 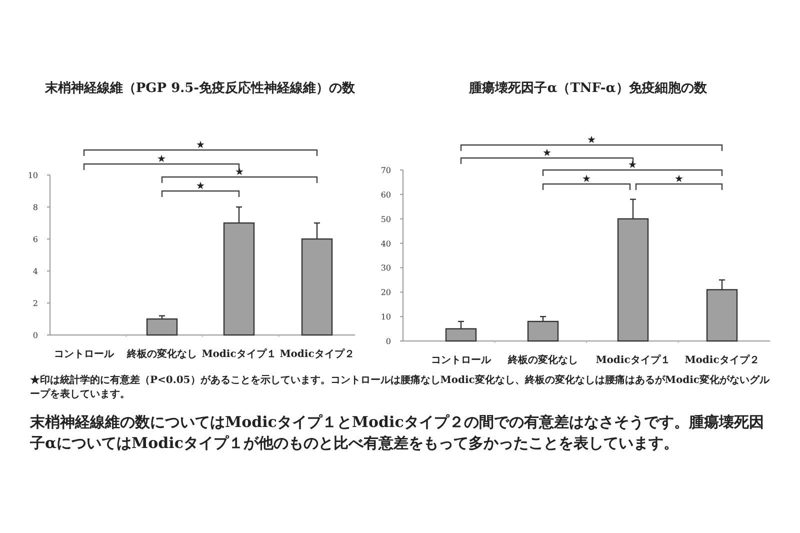 What do you see at coordinates (397, 433) in the screenshot?
I see `text: 末梢神経線維の数についてはModicタイプ１とModicタイプ２の間での有意差はなさそうです。腫瘍壊死因子αについてはModicタイプ１が他のものと比べ有意差をもって多かったことを表しています。` at bounding box center [397, 433].